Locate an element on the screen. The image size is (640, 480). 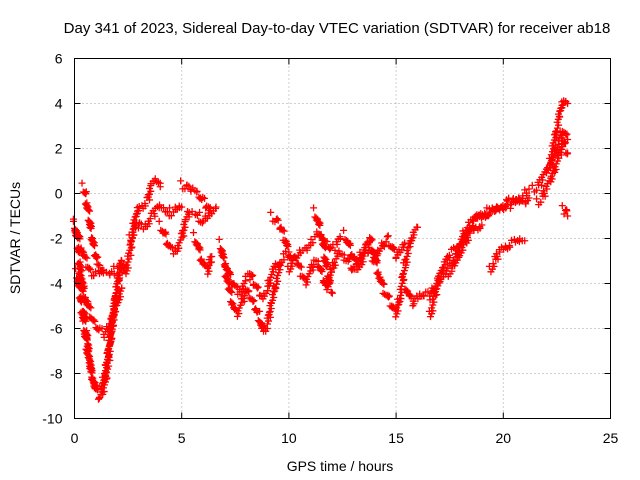
series-trace-i is located at coordinates (196, 197).